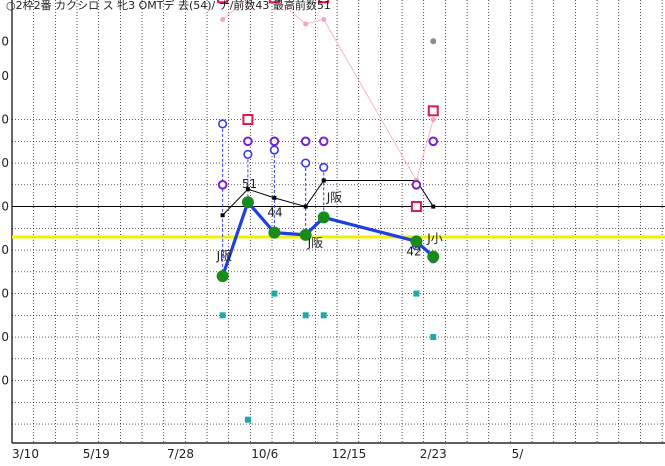 The height and width of the screenshot is (466, 665). What do you see at coordinates (433, 454) in the screenshot?
I see `x-tick-label: 2/23` at bounding box center [433, 454].